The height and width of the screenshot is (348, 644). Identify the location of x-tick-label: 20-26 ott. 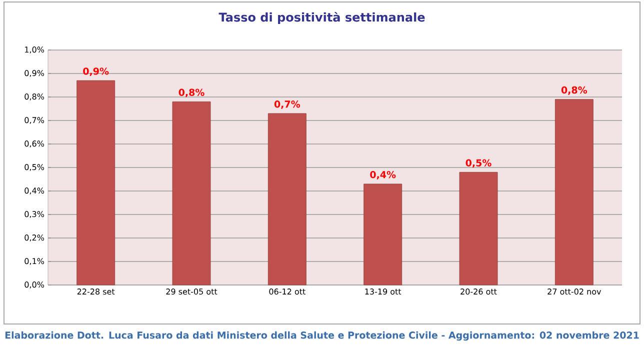
(478, 291).